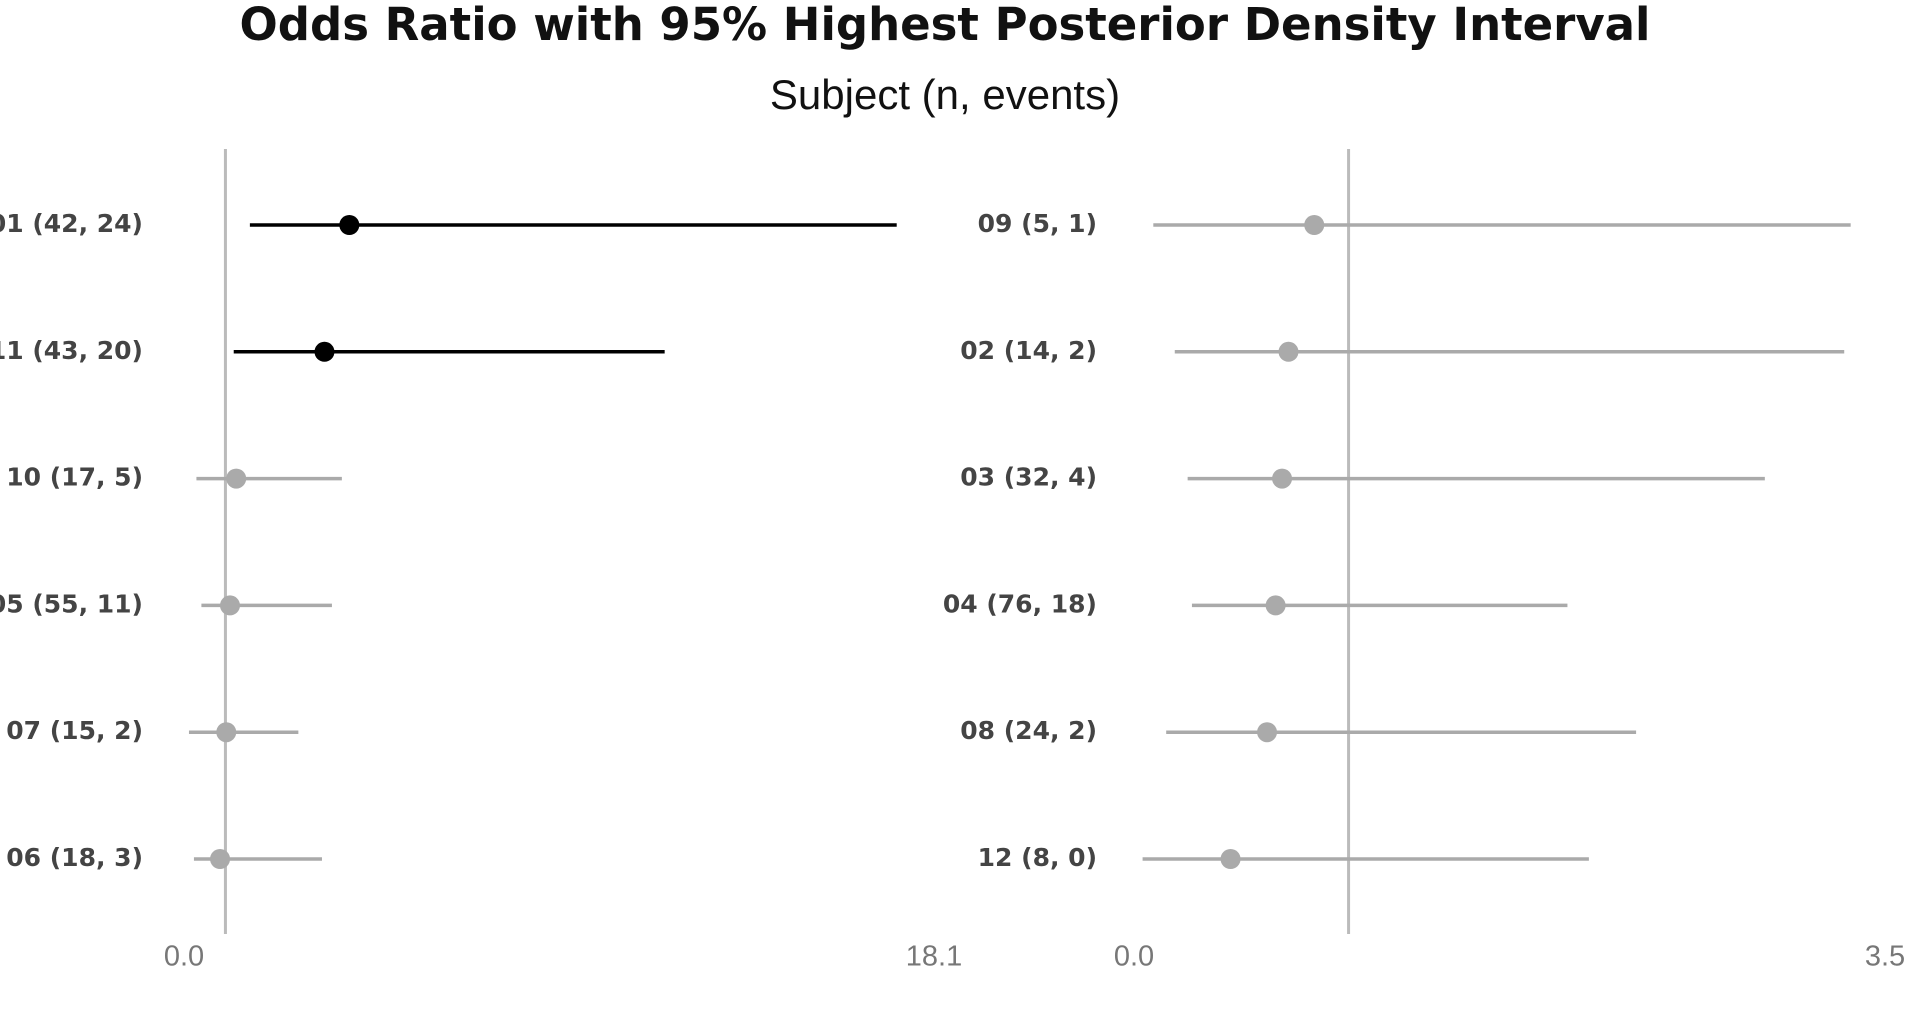 This screenshot has width=1920, height=1020. Describe the element at coordinates (74, 857) in the screenshot. I see `row-label: 06 (18, 3)` at that location.